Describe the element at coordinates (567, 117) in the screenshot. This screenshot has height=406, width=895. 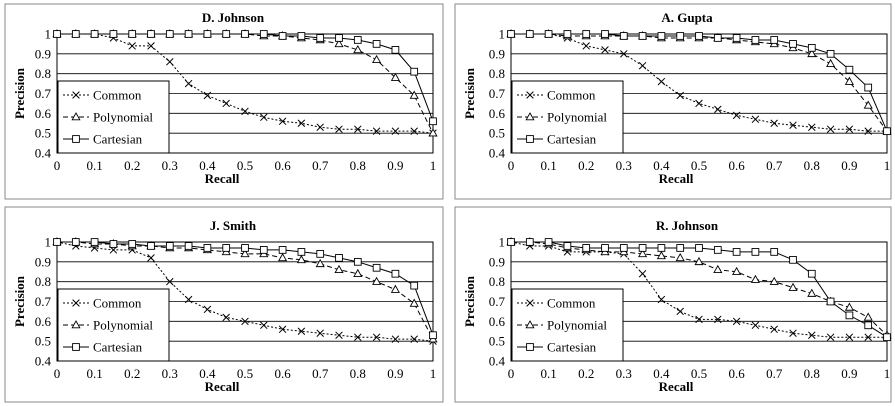
I see `legend: Common Polynomial Cartesian` at that location.